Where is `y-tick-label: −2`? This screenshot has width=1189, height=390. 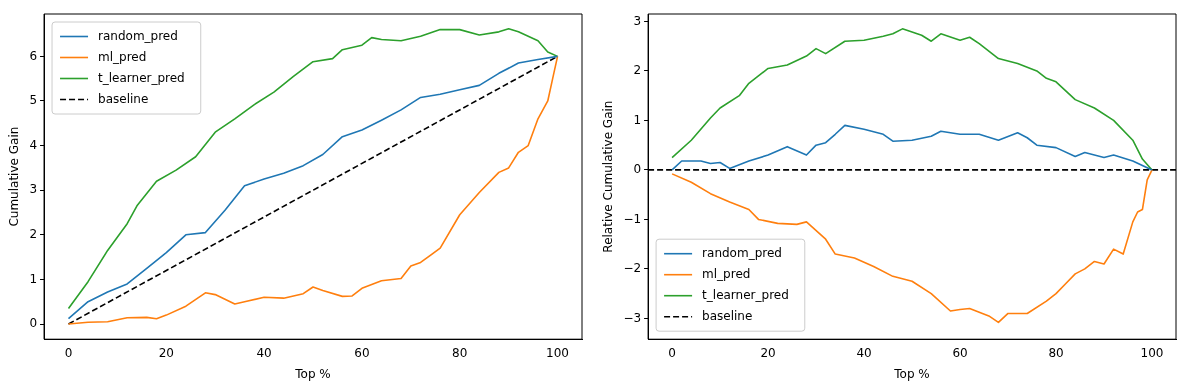
y-tick-label: −2 is located at coordinates (632, 268).